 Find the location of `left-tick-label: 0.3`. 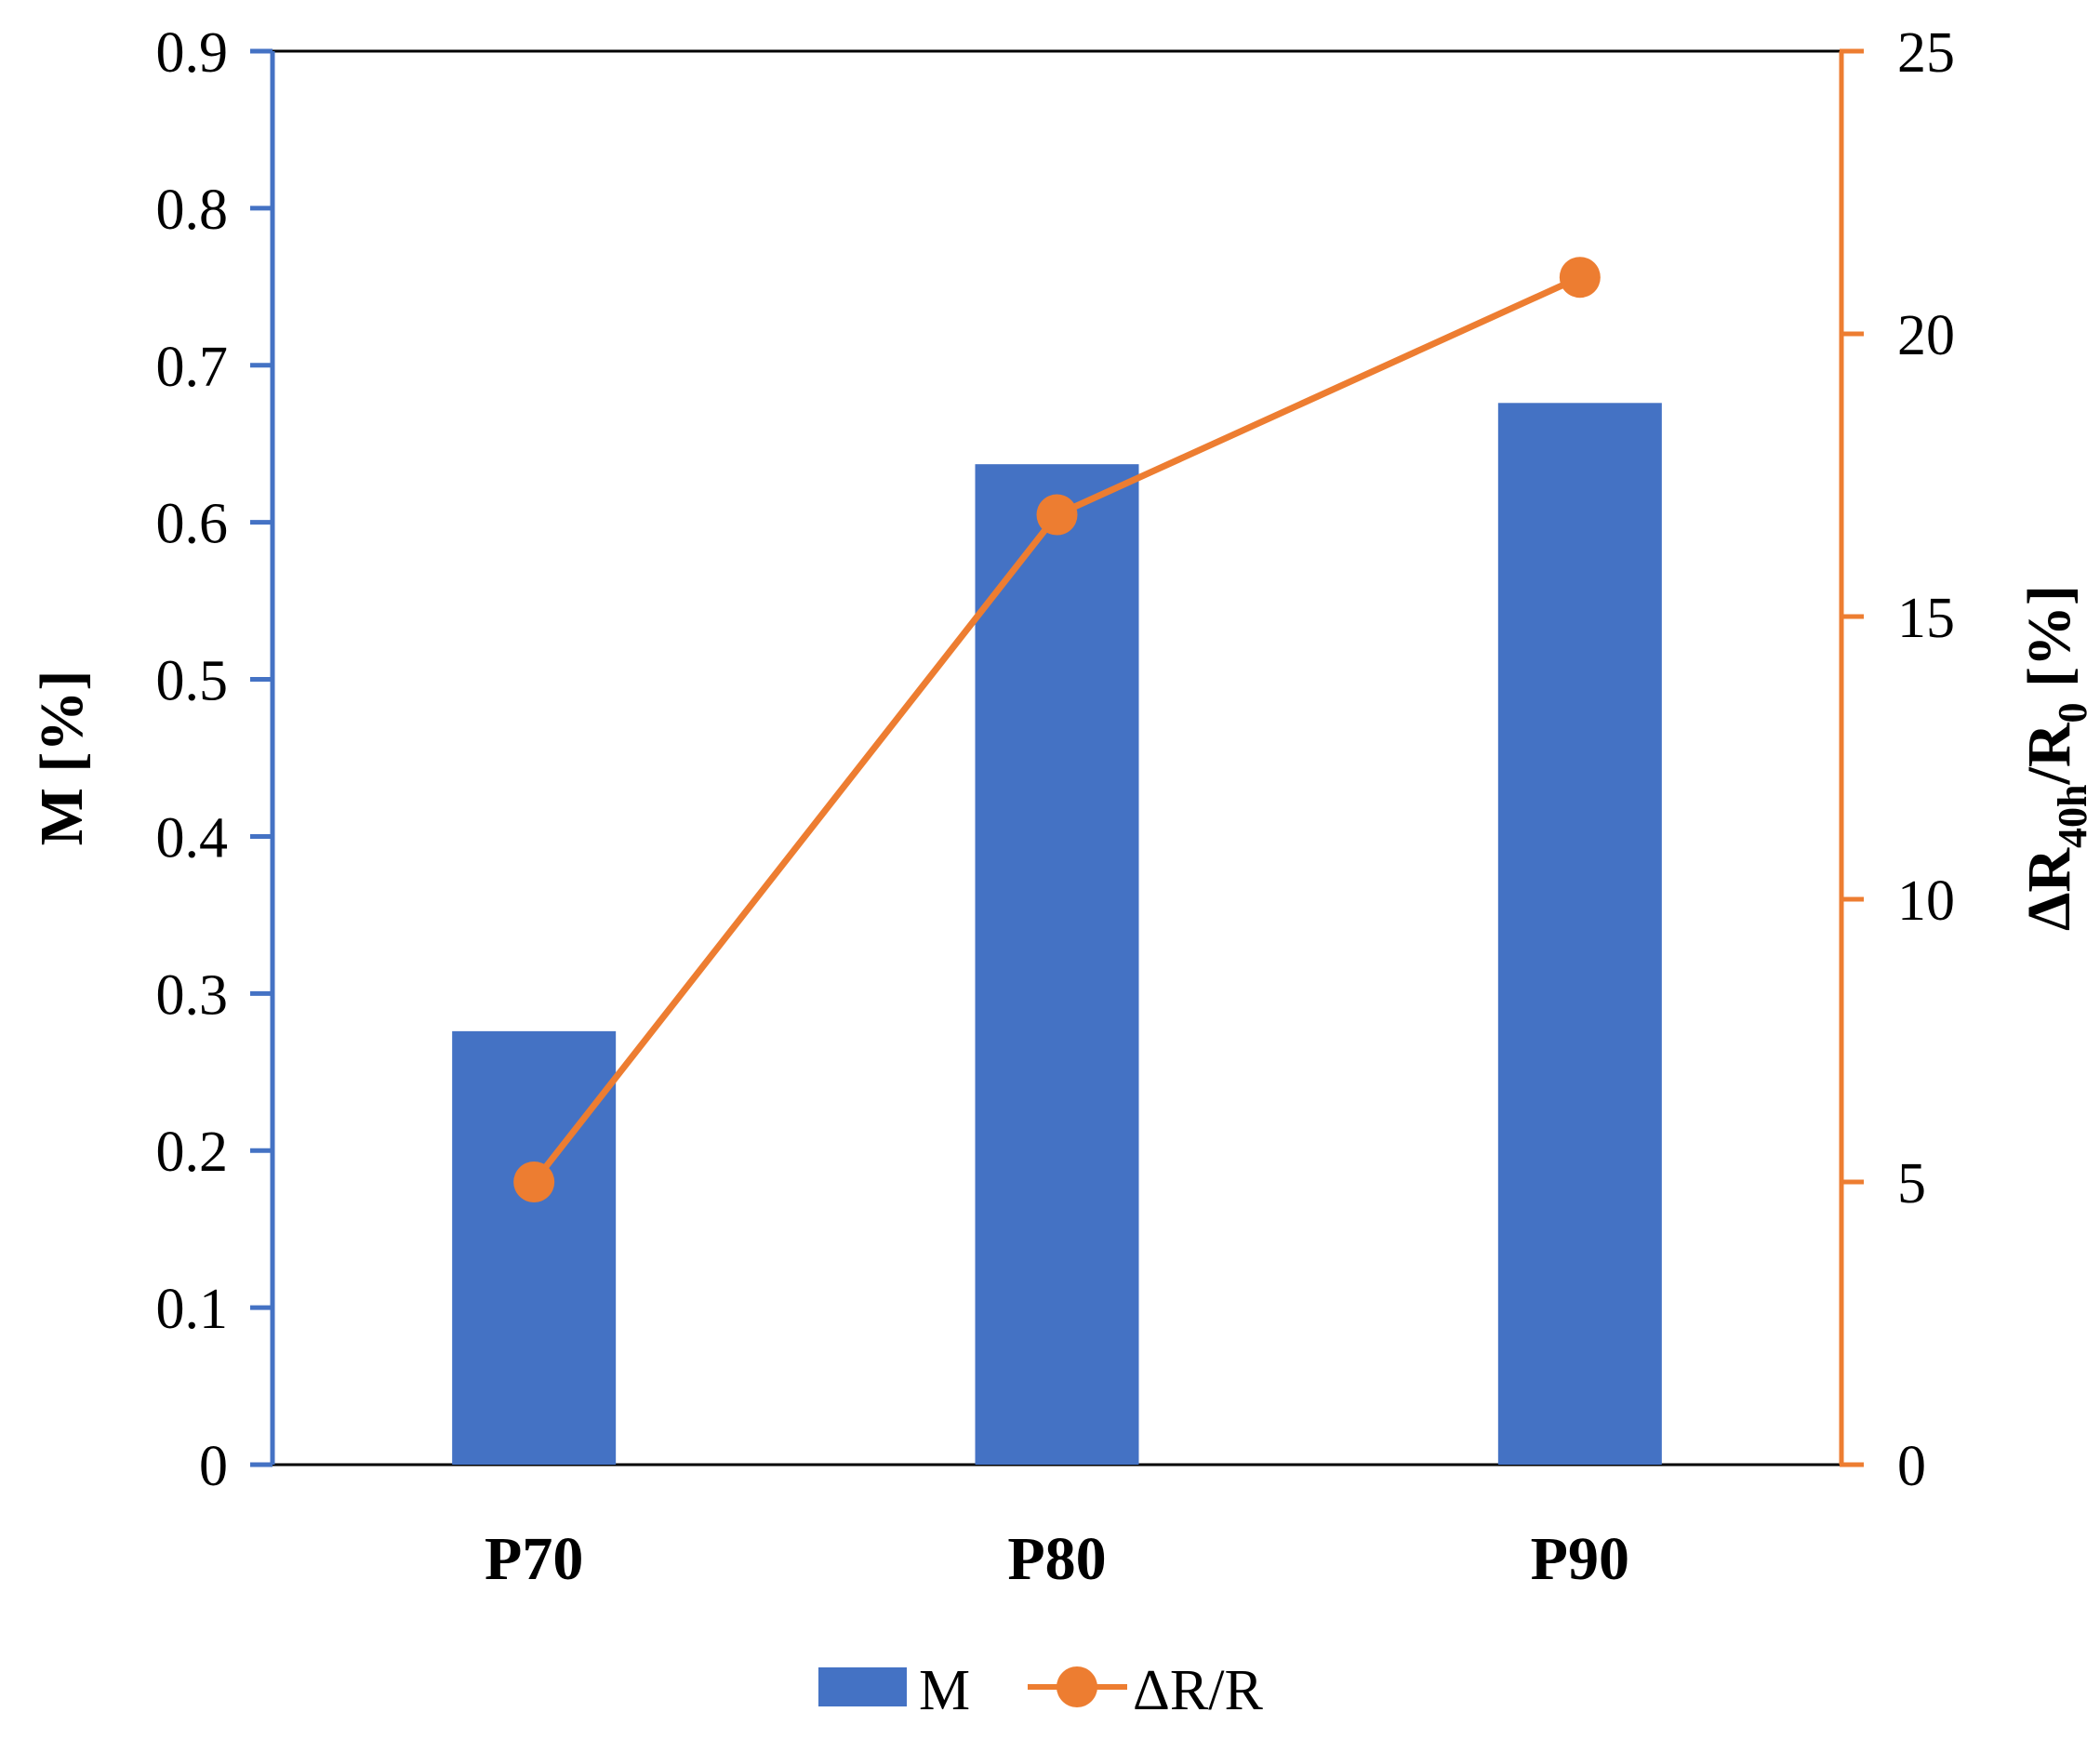

left-tick-label: 0.3 is located at coordinates (193, 995).